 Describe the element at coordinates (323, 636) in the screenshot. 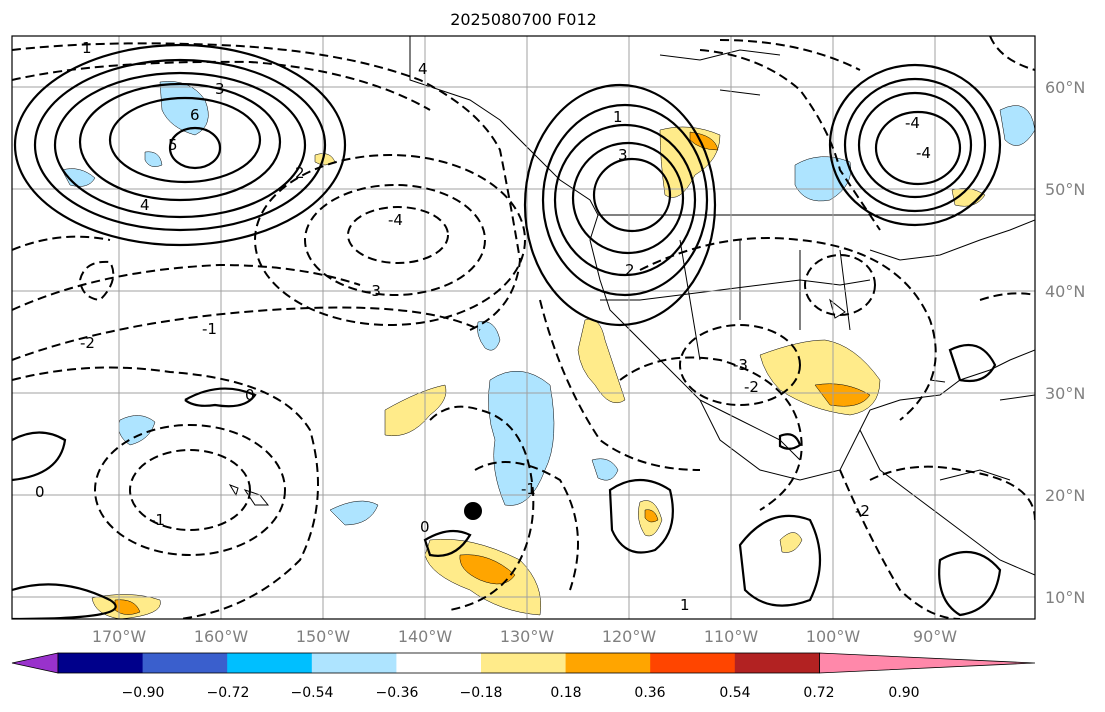

I see `lon-label: 150°W` at that location.